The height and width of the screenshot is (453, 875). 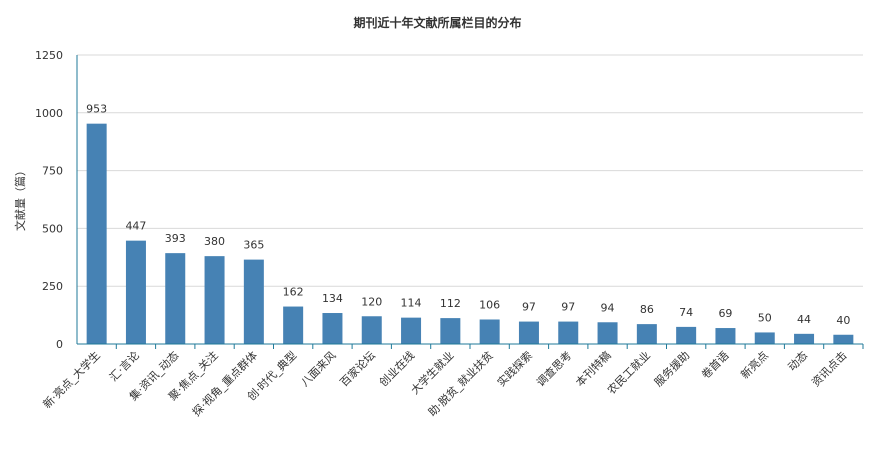 What do you see at coordinates (253, 245) in the screenshot?
I see `data-label: 365` at bounding box center [253, 245].